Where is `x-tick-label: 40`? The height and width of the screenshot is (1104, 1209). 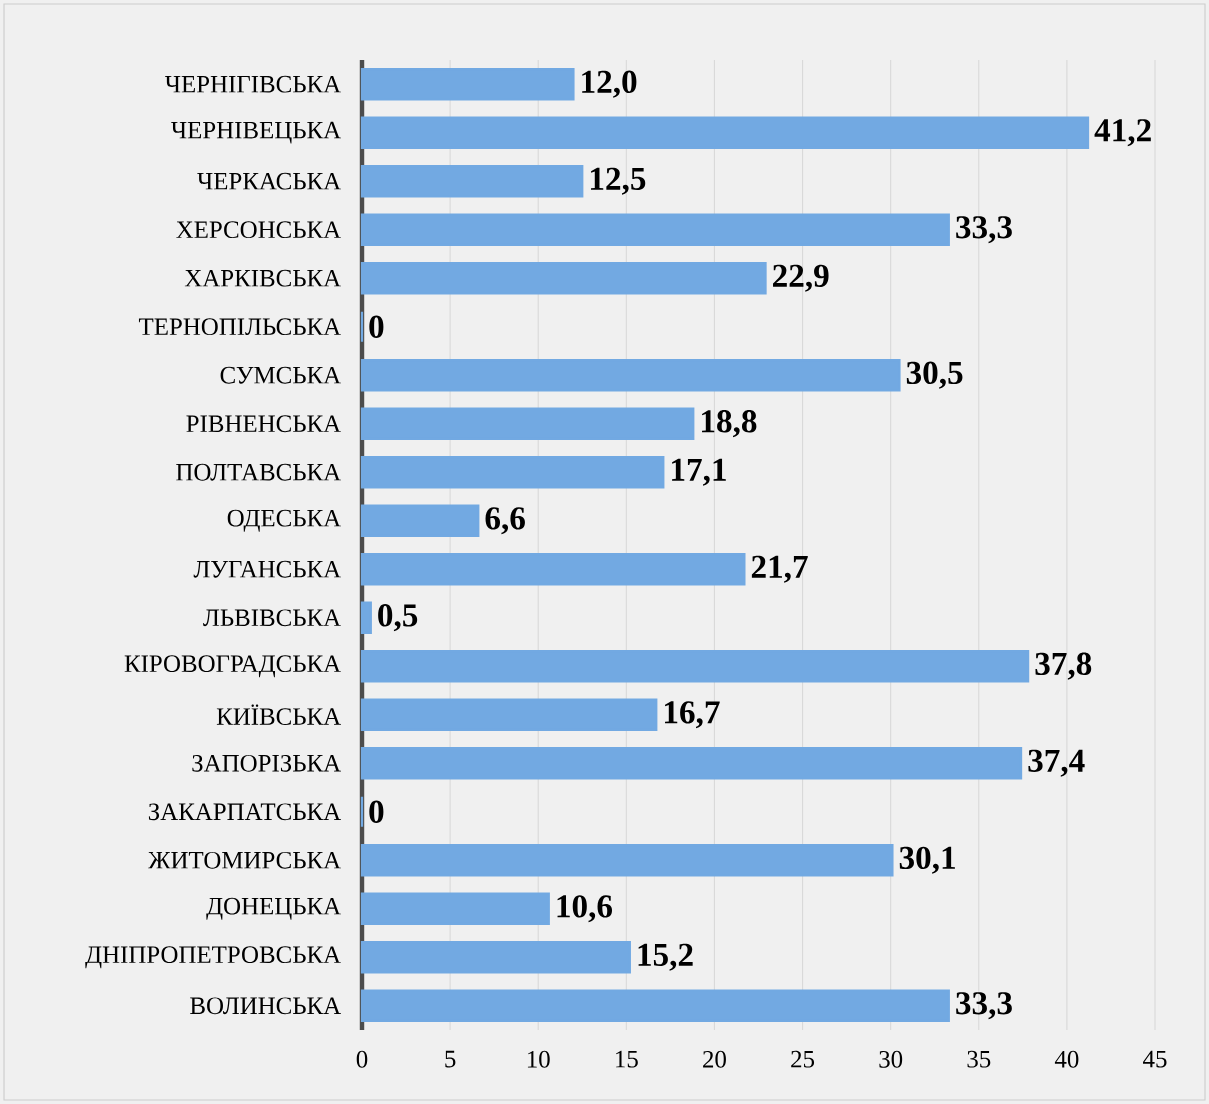
x-tick-label: 40 is located at coordinates (1066, 1059).